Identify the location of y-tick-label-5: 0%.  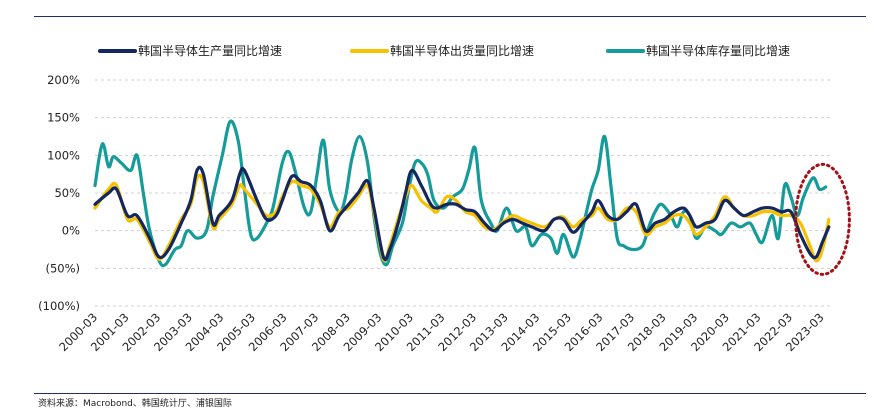
(71, 231).